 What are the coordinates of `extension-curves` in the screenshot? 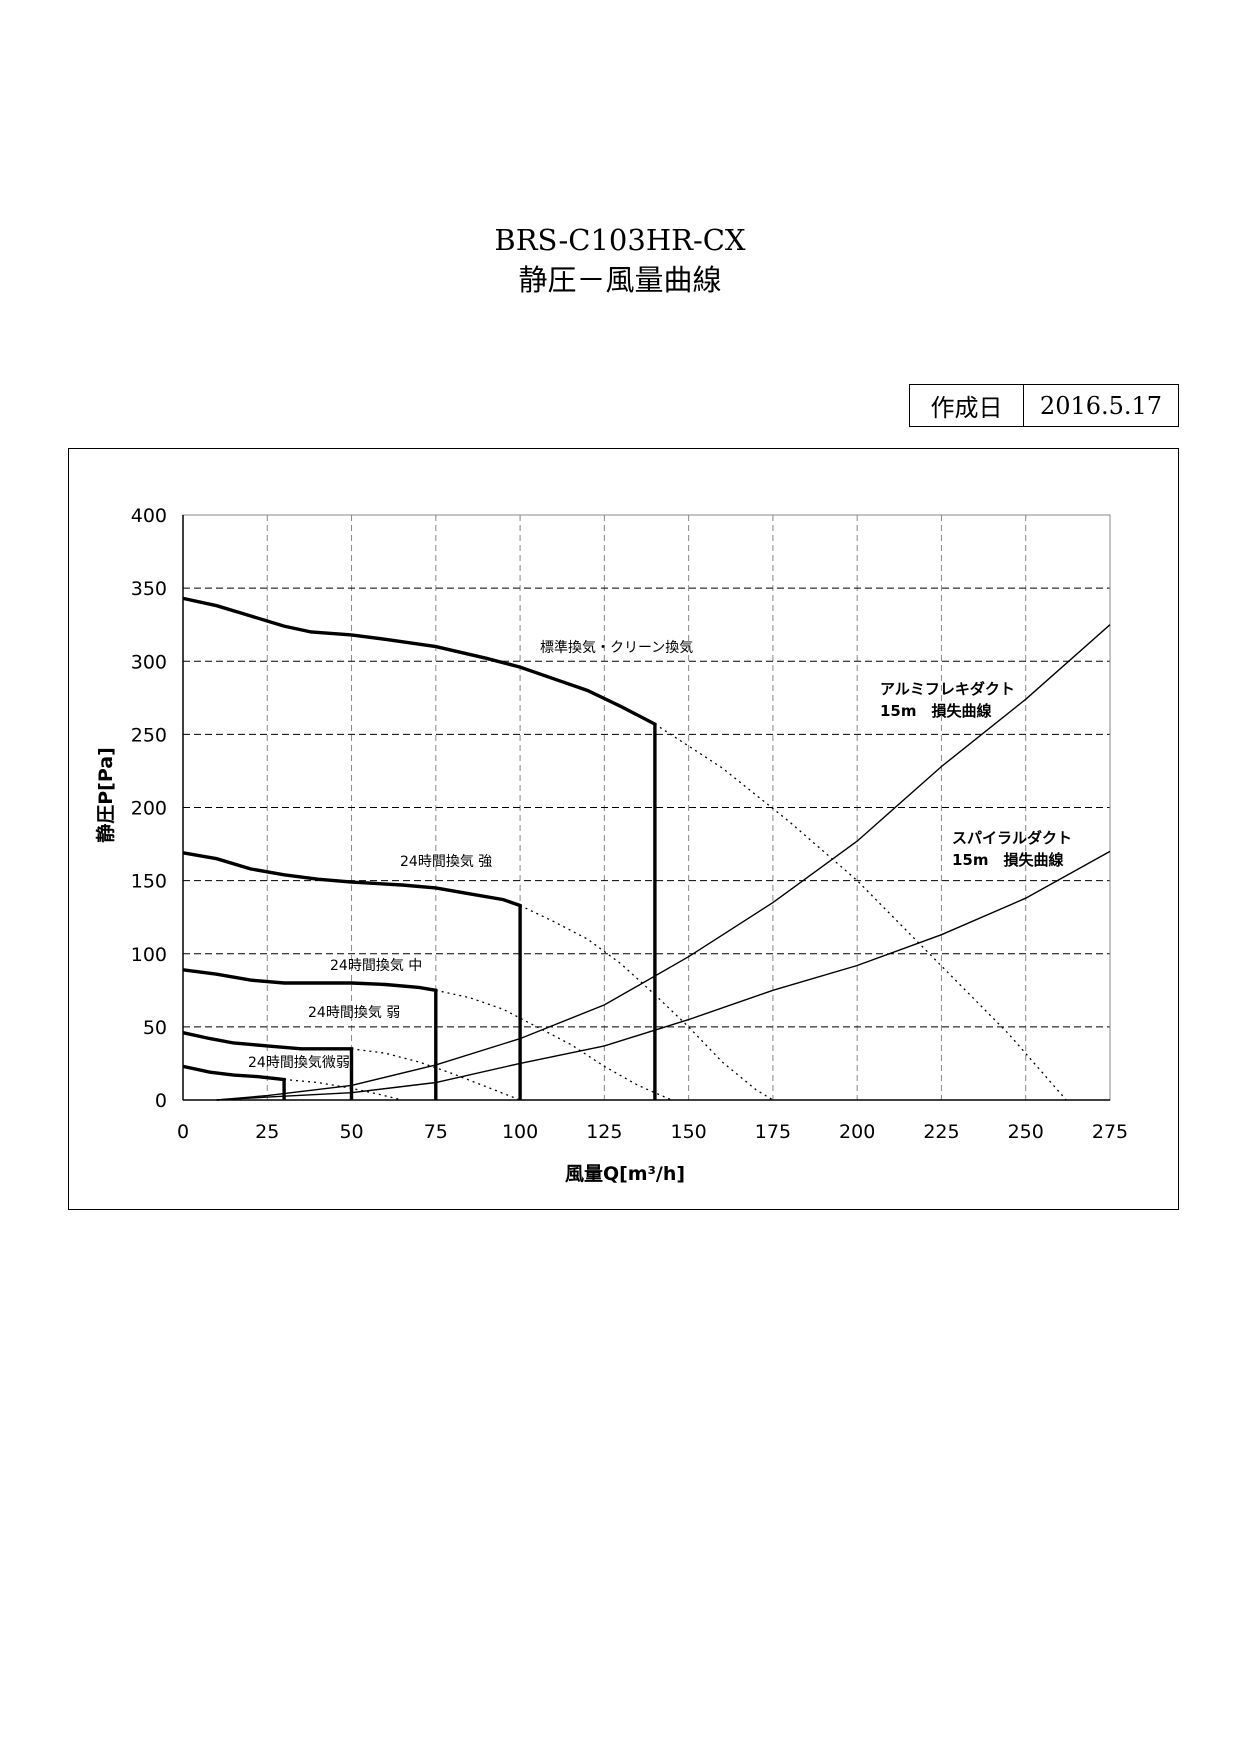 It's located at (675, 912).